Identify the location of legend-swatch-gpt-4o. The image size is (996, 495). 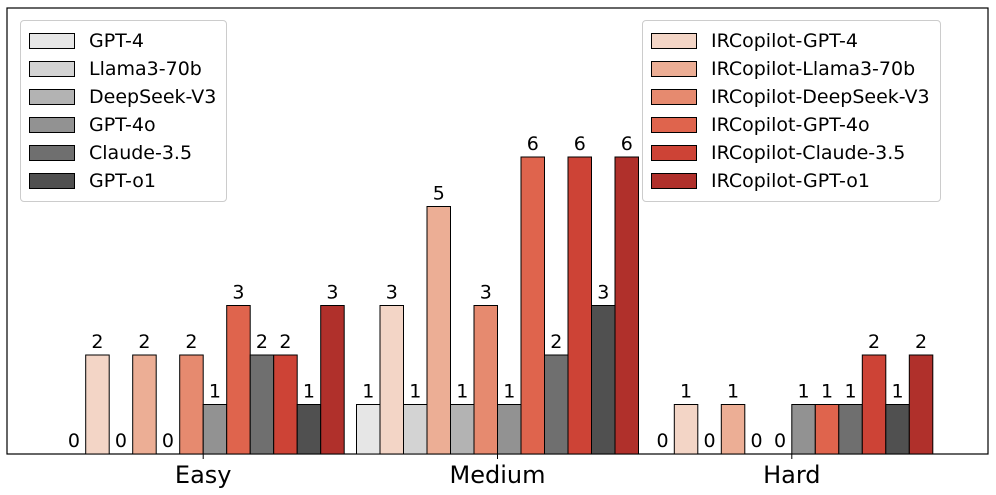
(52, 125).